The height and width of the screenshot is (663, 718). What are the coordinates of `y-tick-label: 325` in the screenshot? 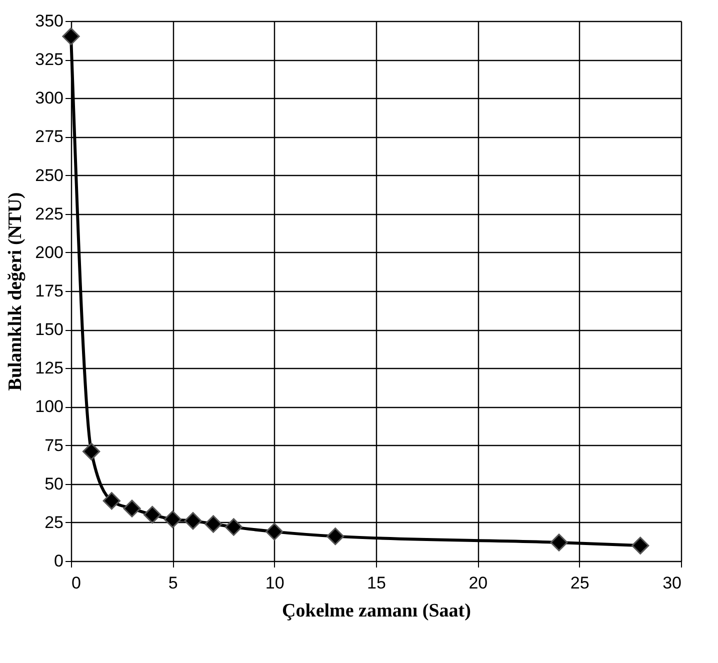 It's located at (49, 60).